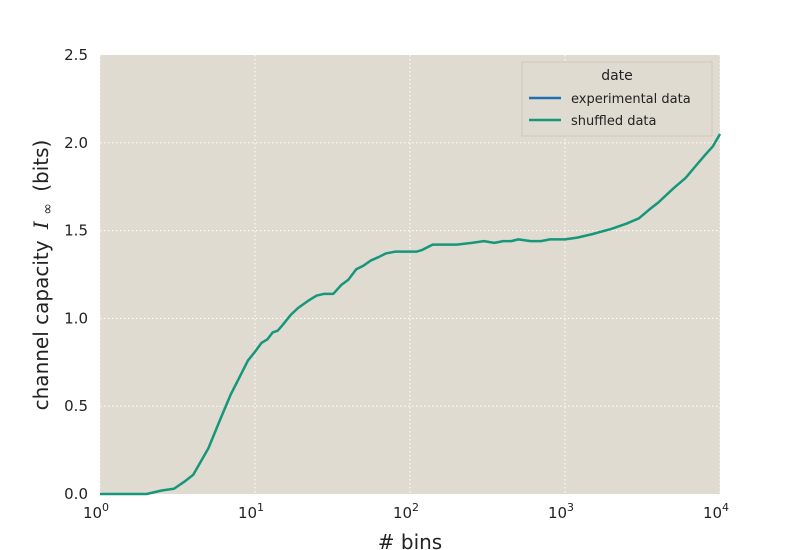  I want to click on x-axis-ticks: 10⁰ 10¹ 10² 10³ 10⁴, so click(406, 511).